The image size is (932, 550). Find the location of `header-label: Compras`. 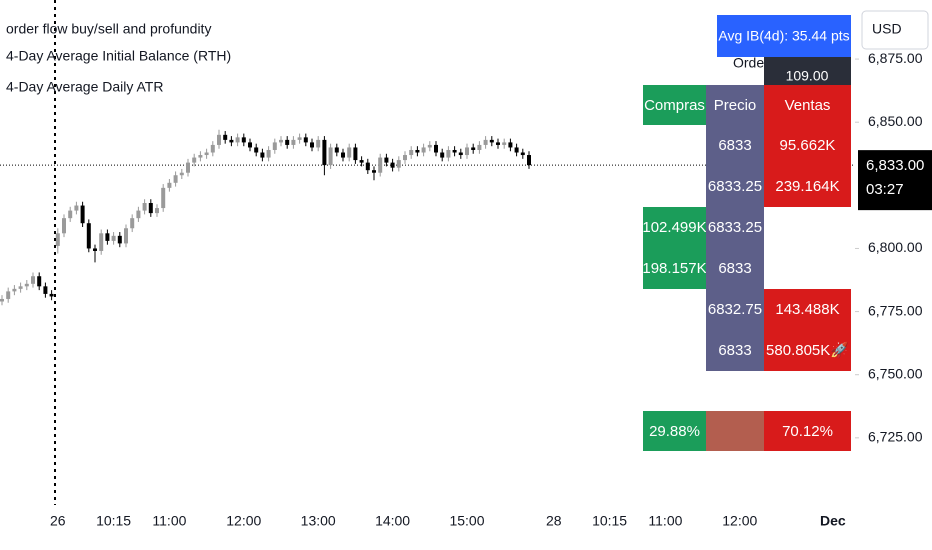

header-label: Compras is located at coordinates (674, 105).